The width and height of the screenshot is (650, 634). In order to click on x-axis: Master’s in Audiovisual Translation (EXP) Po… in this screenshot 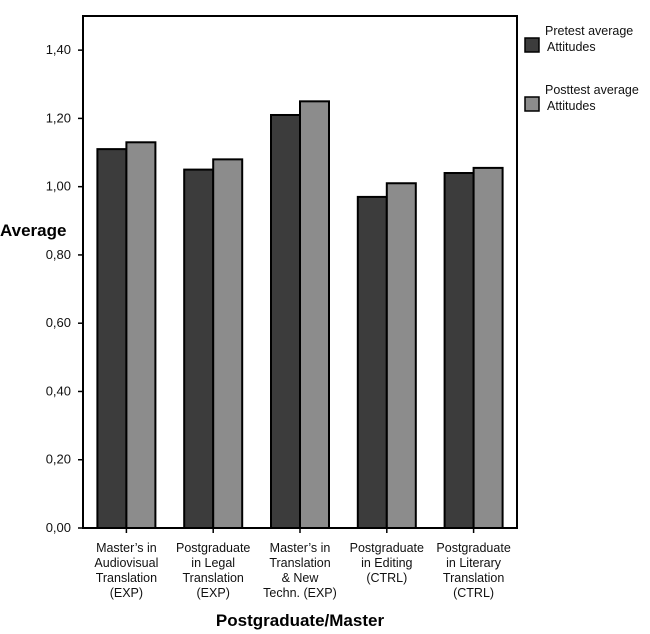, I will do `click(302, 564)`.